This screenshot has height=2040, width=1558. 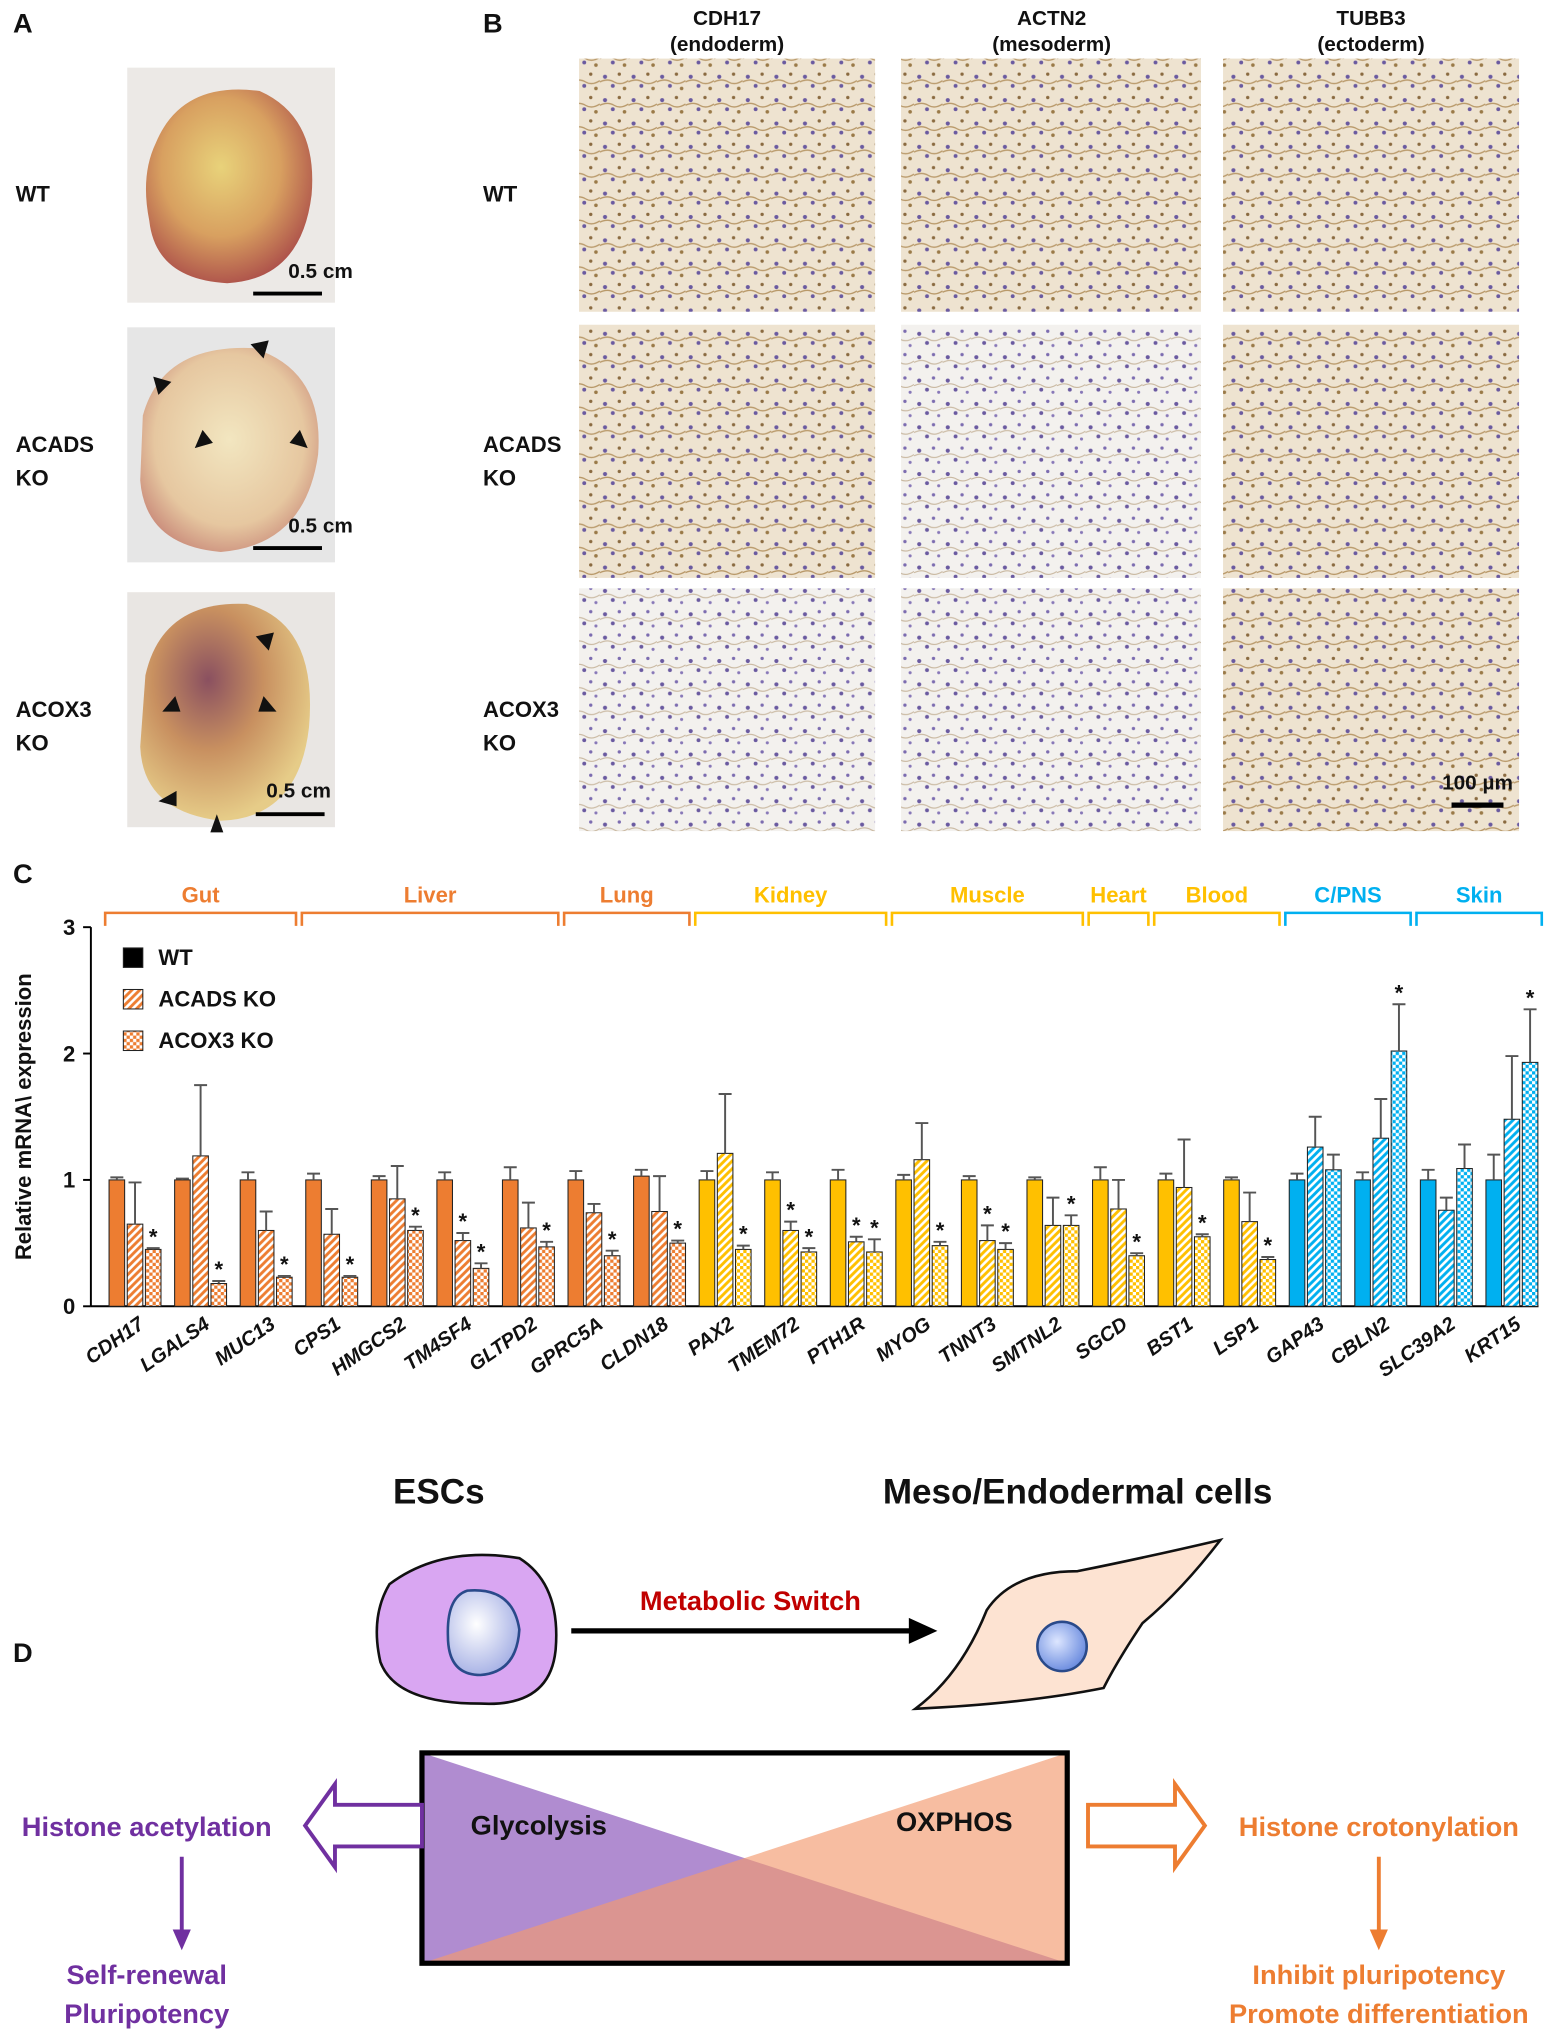 What do you see at coordinates (1102, 1338) in the screenshot?
I see `x-tick-label: SGCD` at bounding box center [1102, 1338].